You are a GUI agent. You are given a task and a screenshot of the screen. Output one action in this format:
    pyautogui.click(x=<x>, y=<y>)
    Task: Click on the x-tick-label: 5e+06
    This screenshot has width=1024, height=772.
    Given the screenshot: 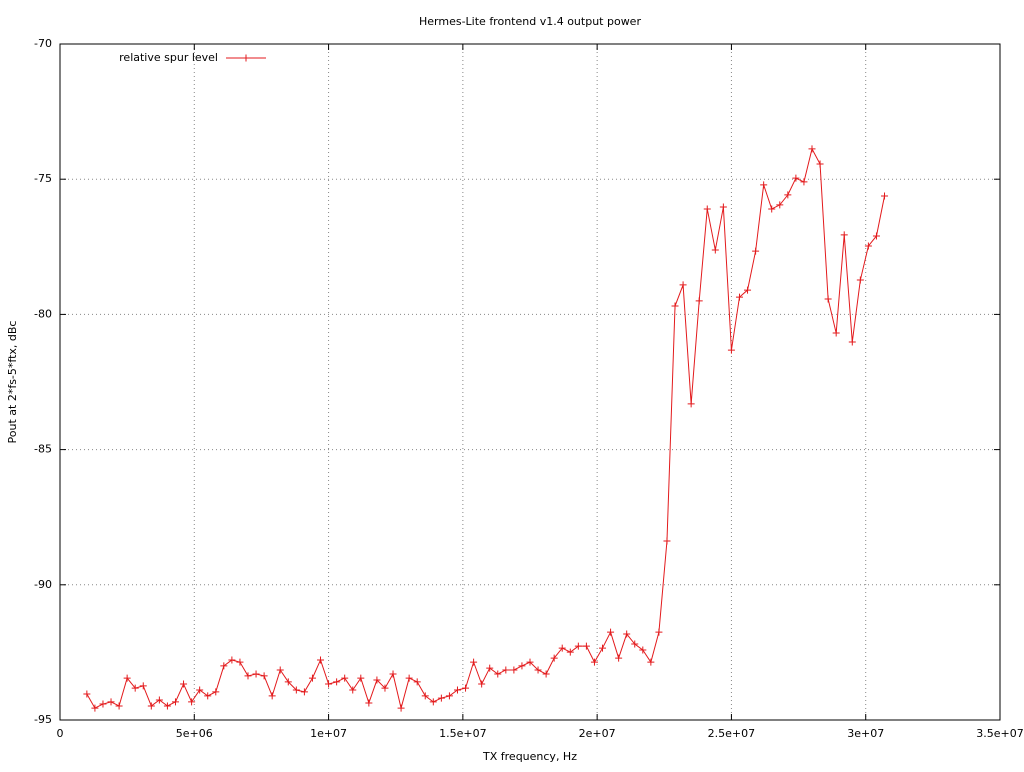 What is the action you would take?
    pyautogui.click(x=194, y=733)
    